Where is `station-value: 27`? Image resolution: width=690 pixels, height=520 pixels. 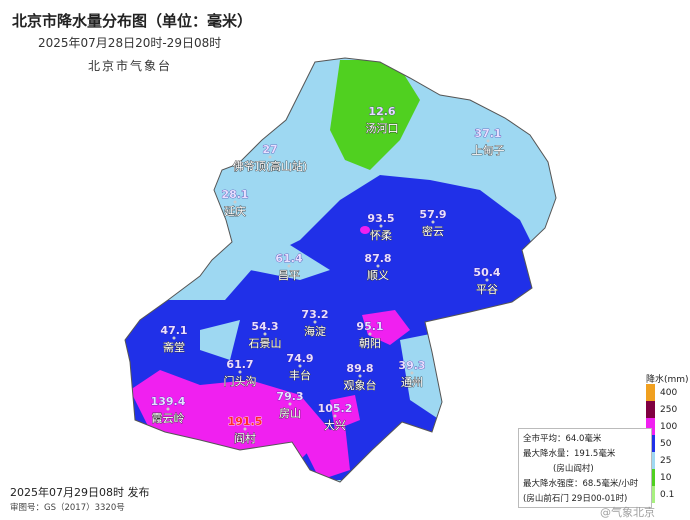
station-value: 27 is located at coordinates (269, 149).